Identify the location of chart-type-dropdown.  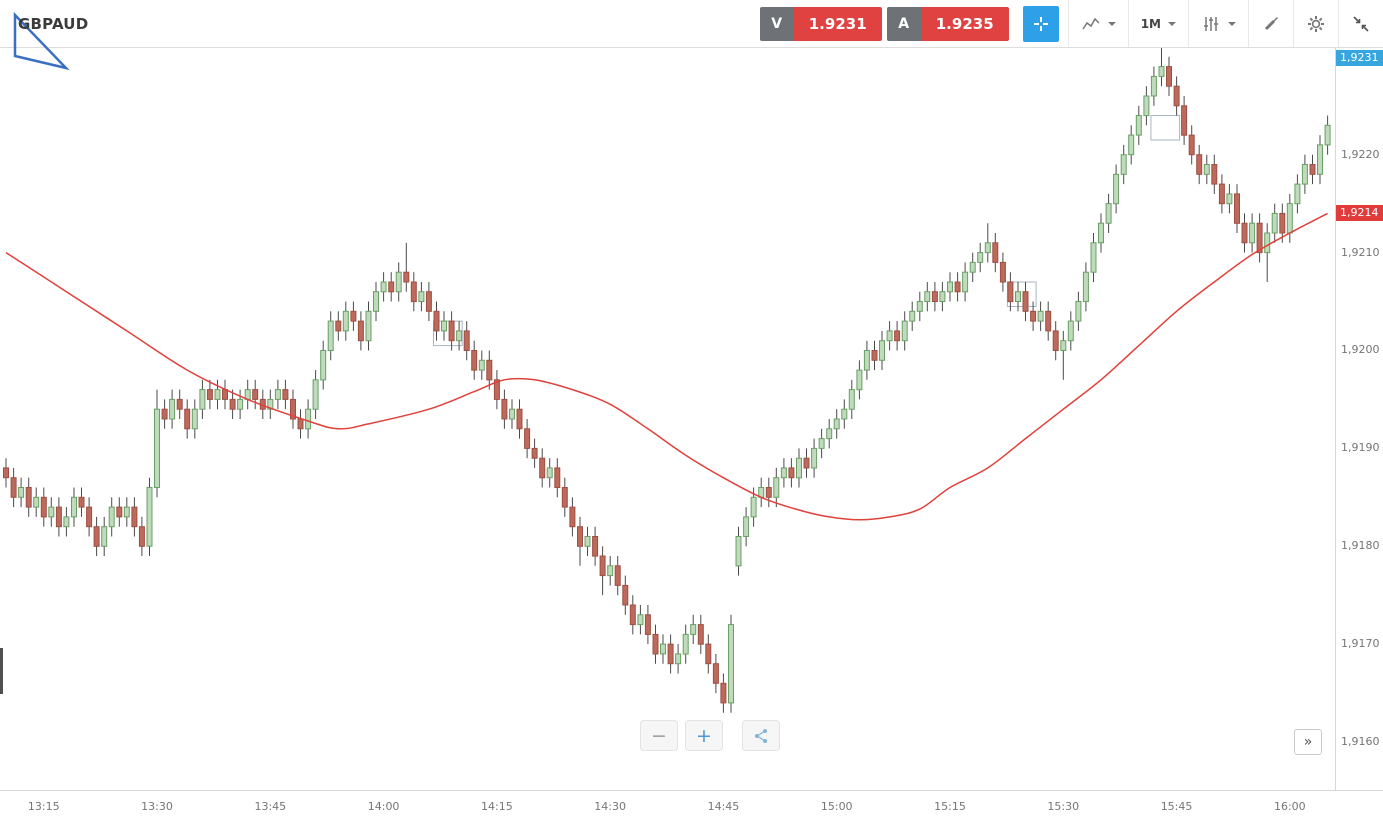
(1097, 23).